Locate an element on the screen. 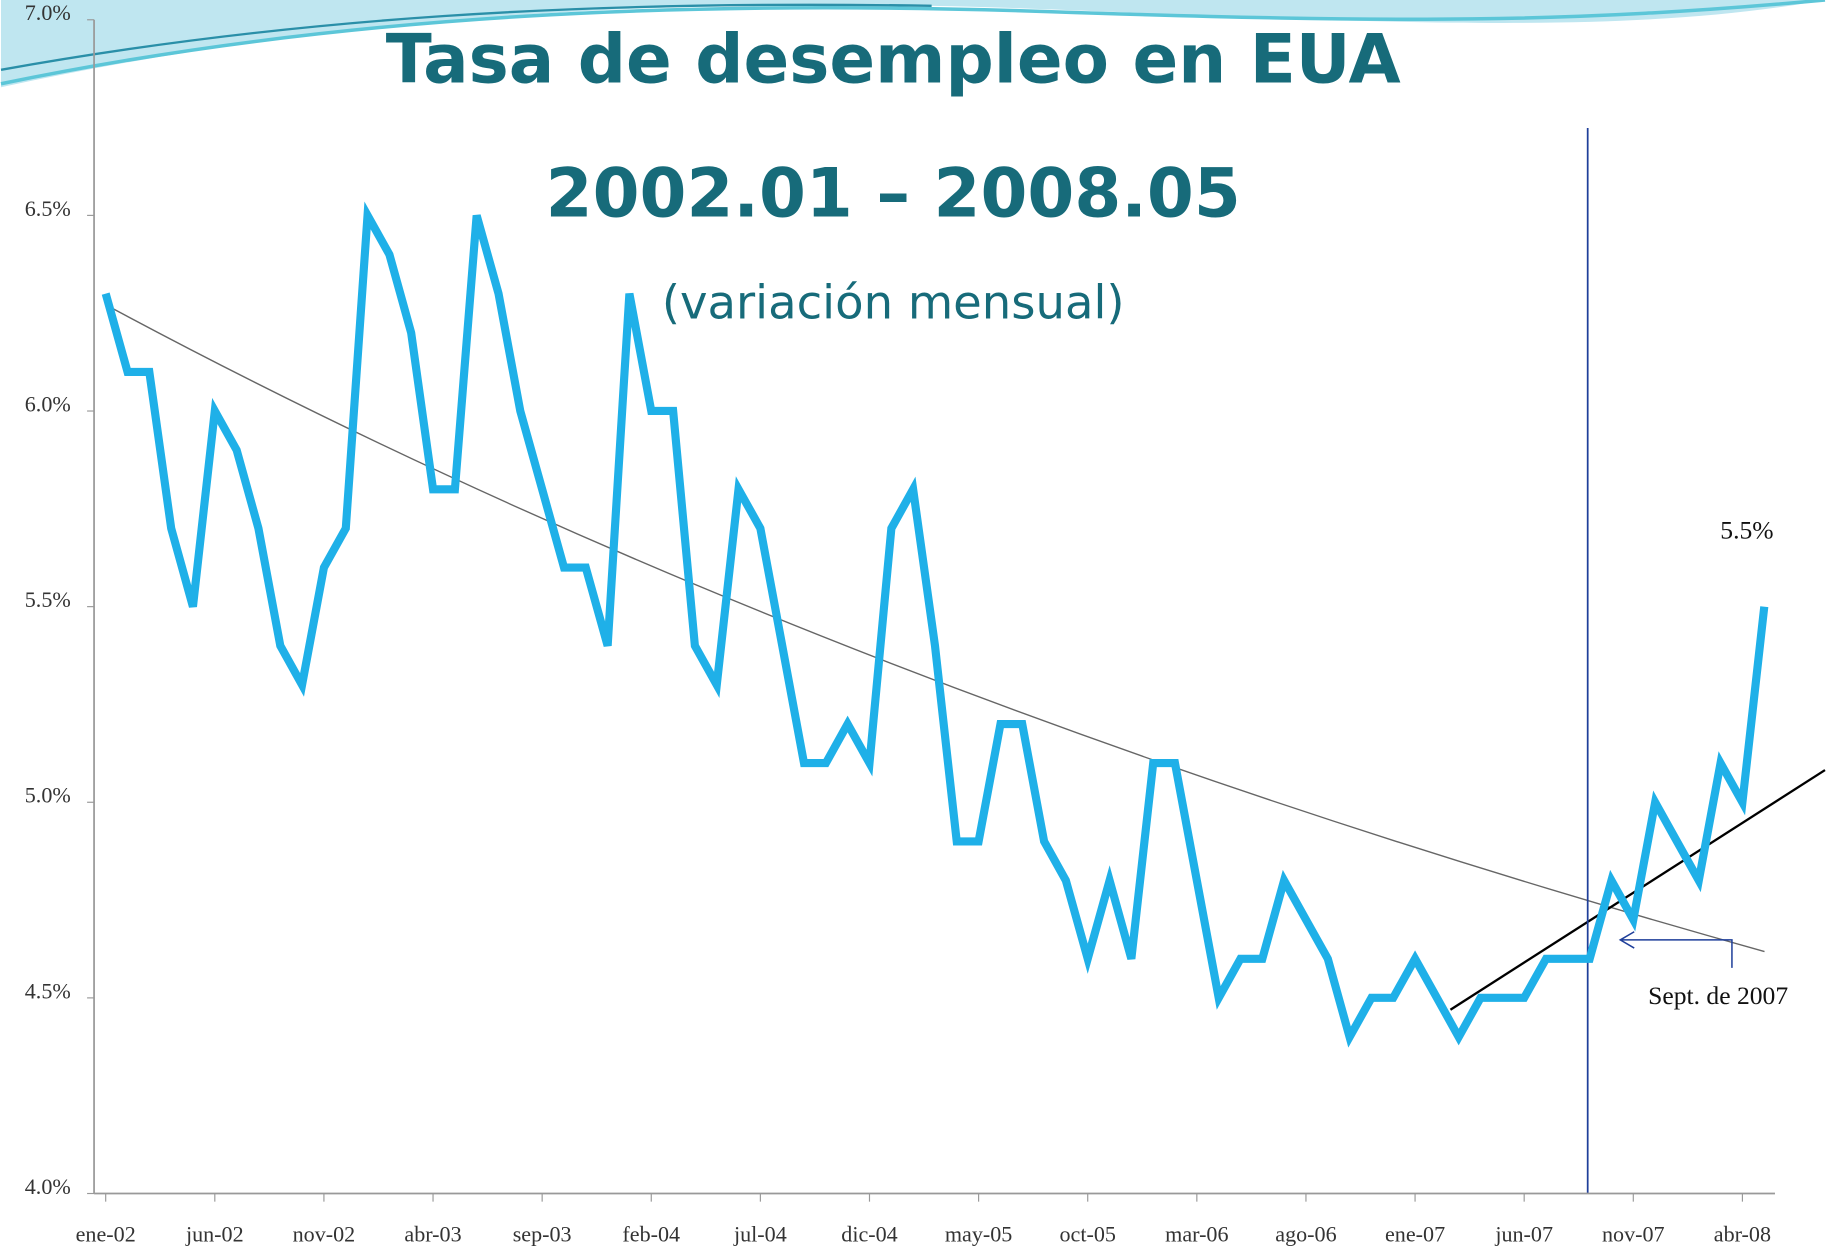 This screenshot has width=1826, height=1254. annotation: Sept. de 2007 is located at coordinates (1718, 995).